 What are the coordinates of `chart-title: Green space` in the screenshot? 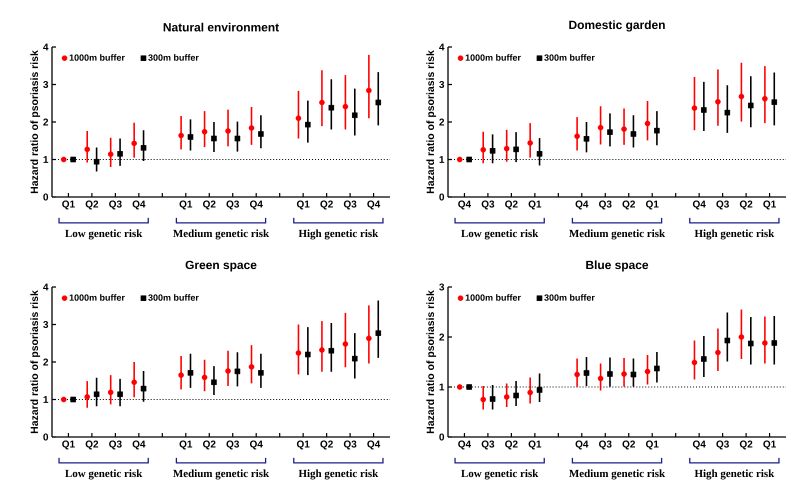 It's located at (221, 266).